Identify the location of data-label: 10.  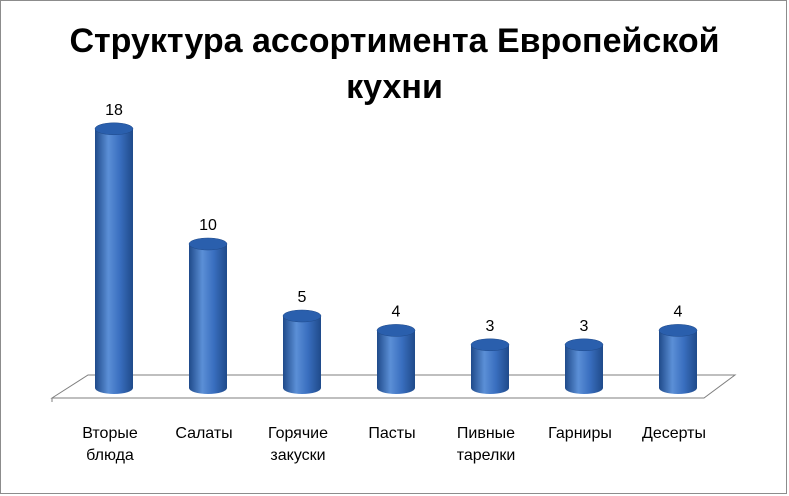
(208, 225).